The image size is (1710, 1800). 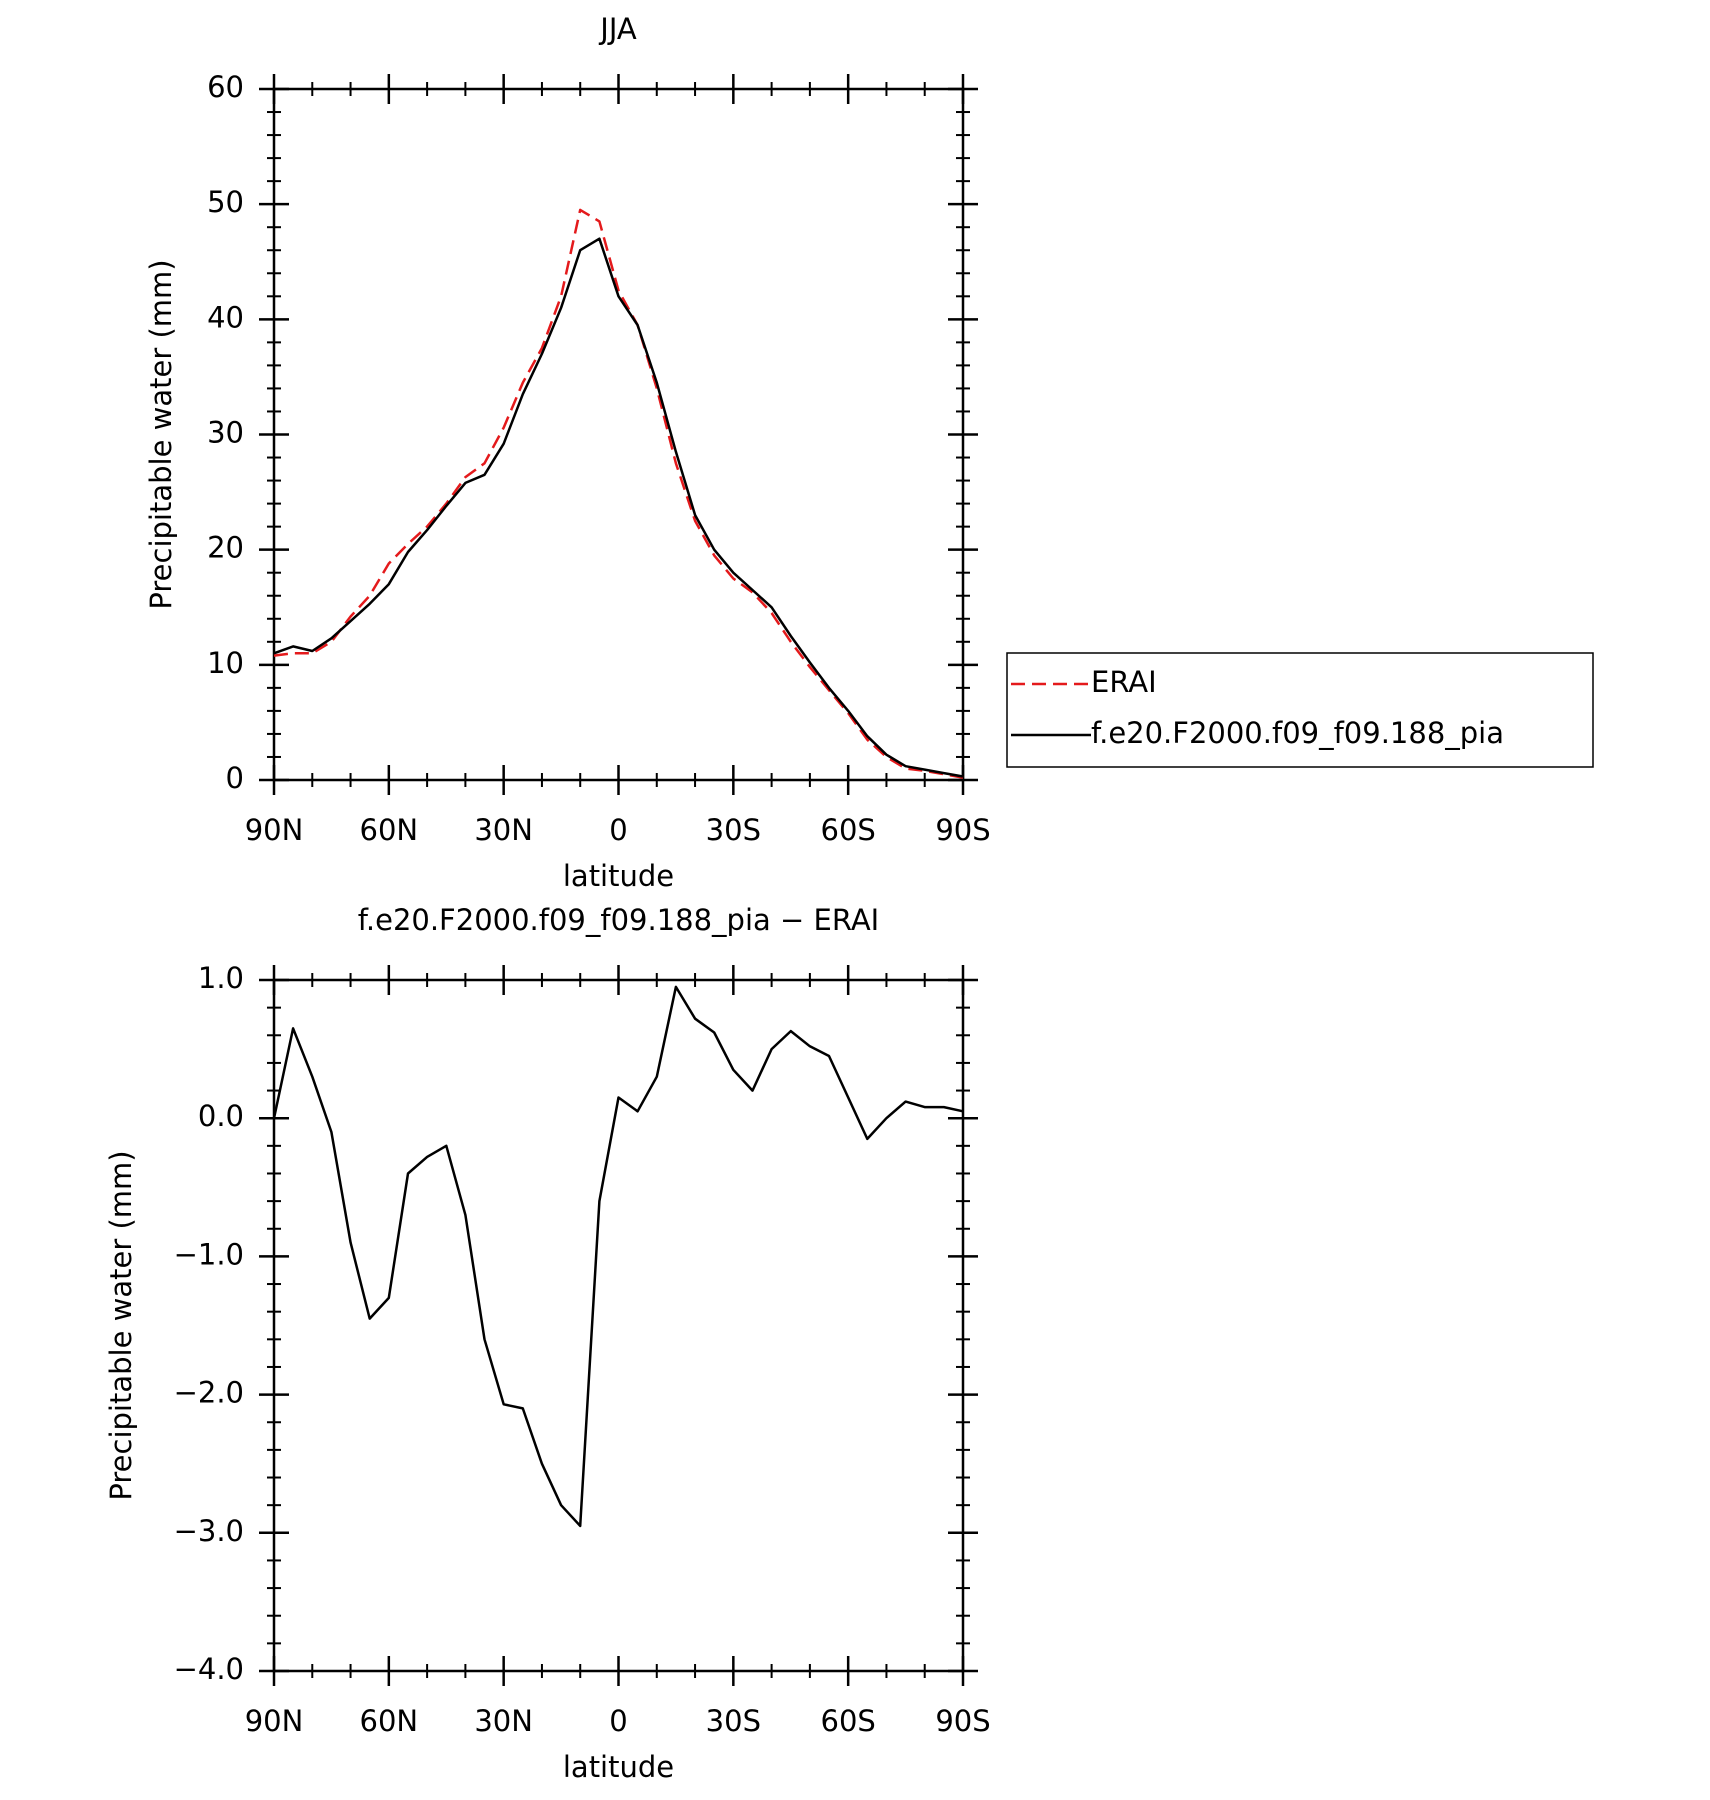 What do you see at coordinates (209, 1393) in the screenshot?
I see `y-tick-label: −2.0` at bounding box center [209, 1393].